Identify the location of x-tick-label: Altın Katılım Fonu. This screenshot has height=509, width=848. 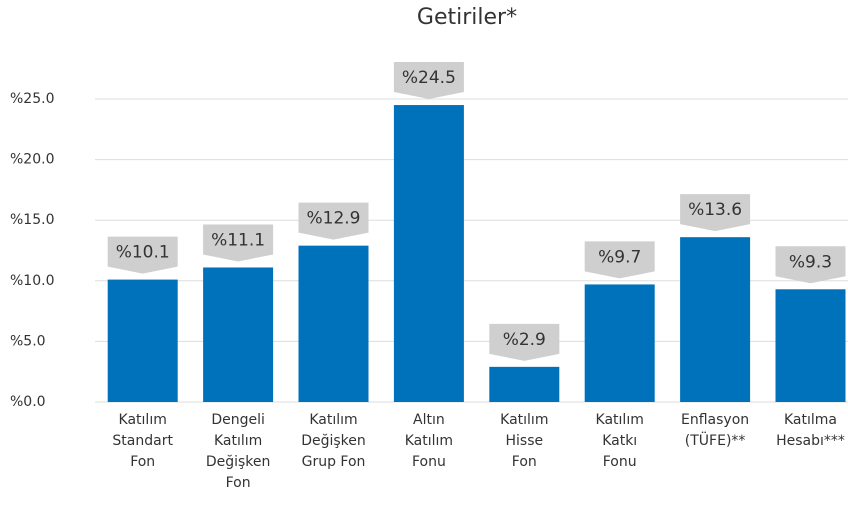
(429, 441).